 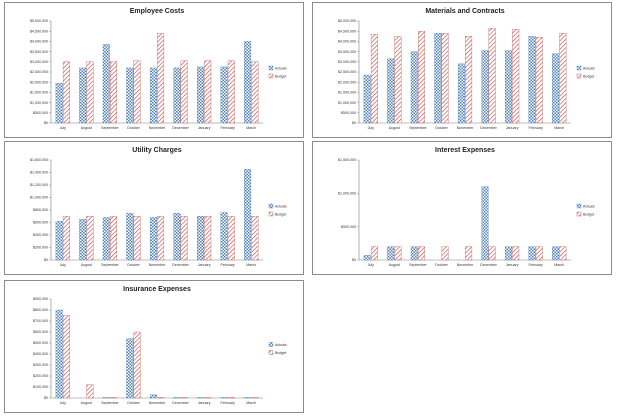 I want to click on y-tick-label: $1,200,000, so click(x=39, y=185).